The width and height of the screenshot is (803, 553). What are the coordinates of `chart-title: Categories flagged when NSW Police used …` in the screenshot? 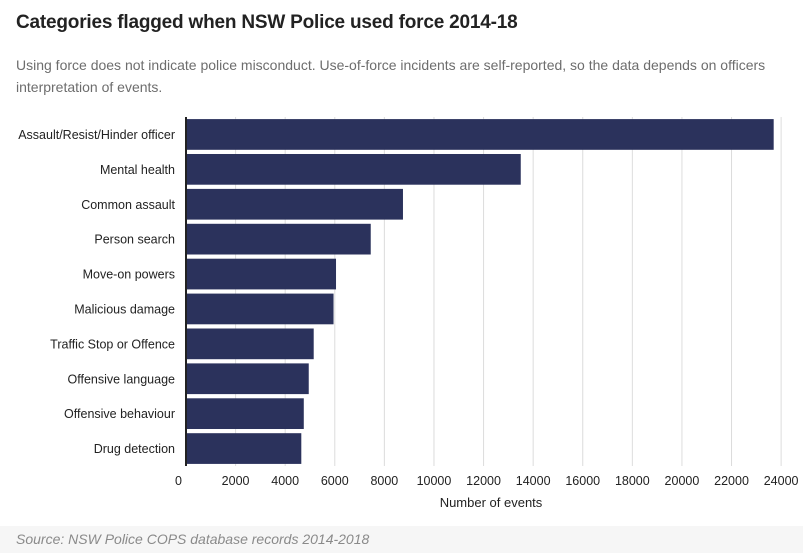 It's located at (267, 22).